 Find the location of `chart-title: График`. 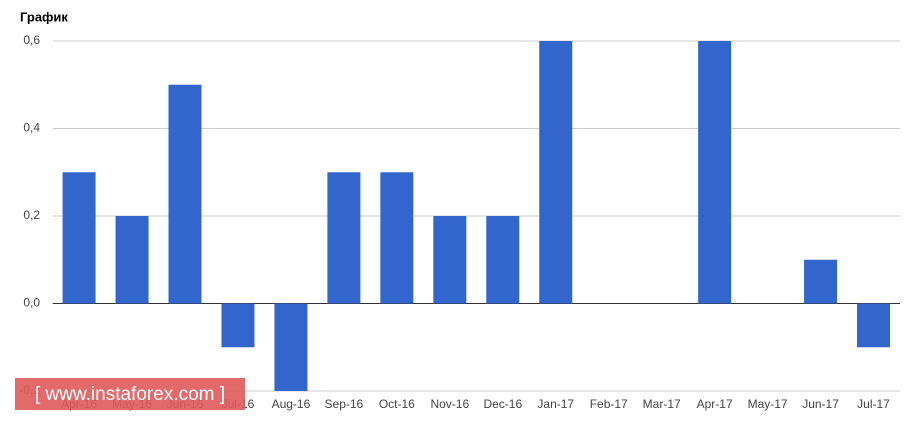

chart-title: График is located at coordinates (44, 16).